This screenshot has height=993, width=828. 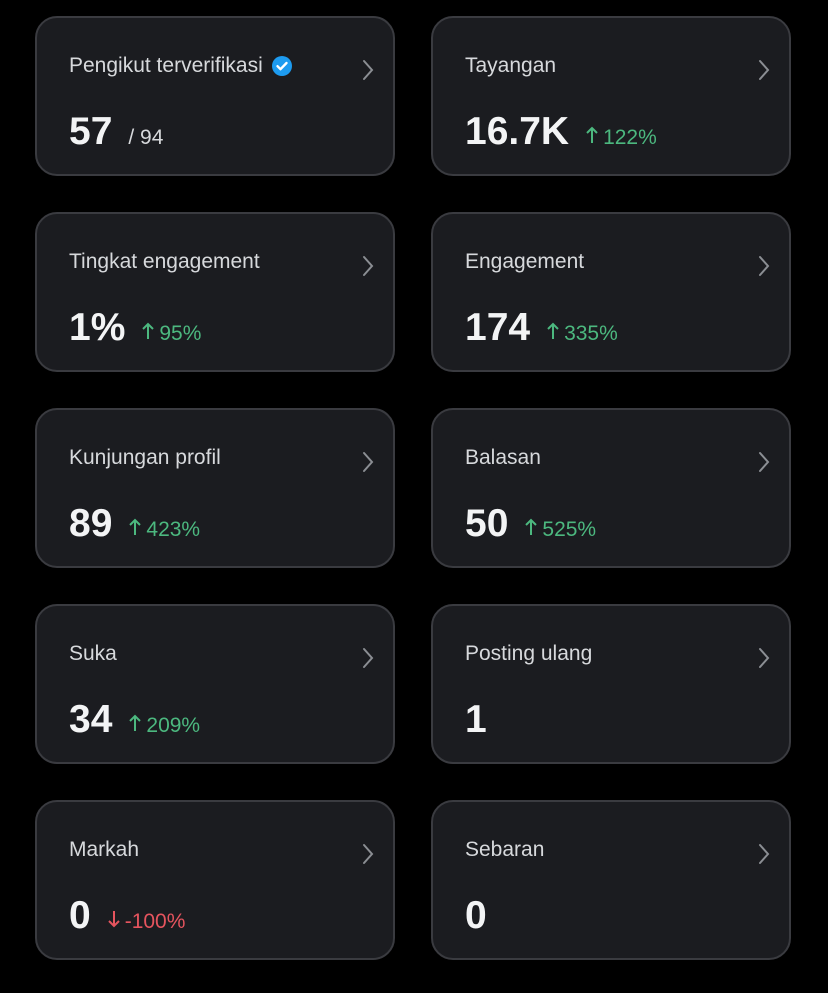 I want to click on card-label-row: Balasan, so click(x=503, y=458).